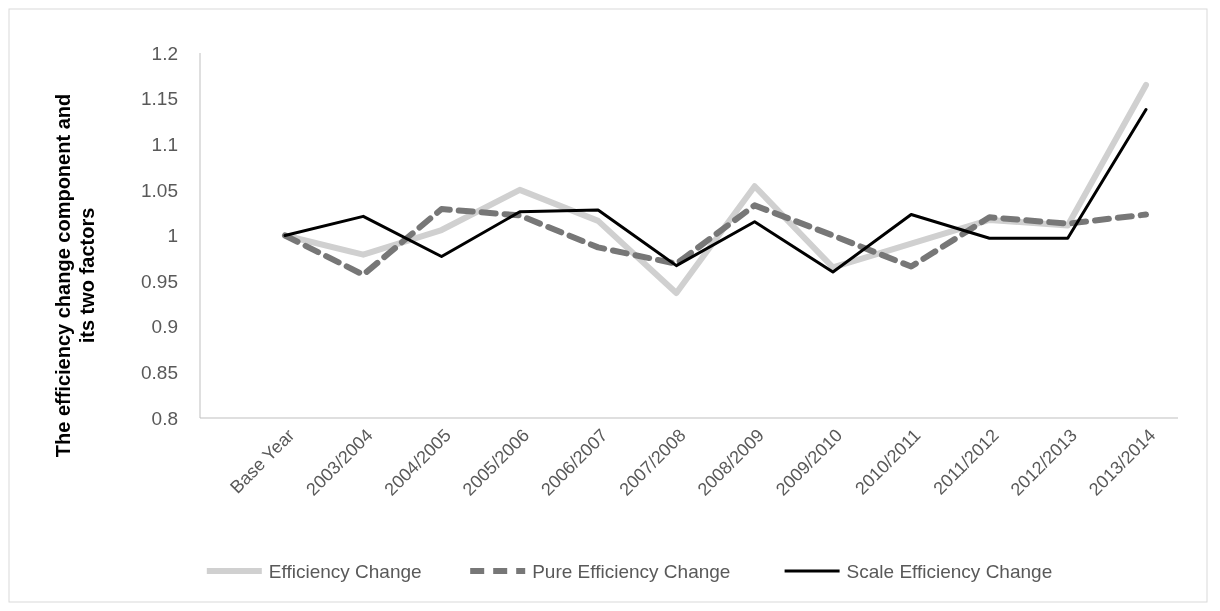 Image resolution: width=1220 pixels, height=611 pixels. What do you see at coordinates (159, 99) in the screenshot?
I see `y-tick-label: 1.15` at bounding box center [159, 99].